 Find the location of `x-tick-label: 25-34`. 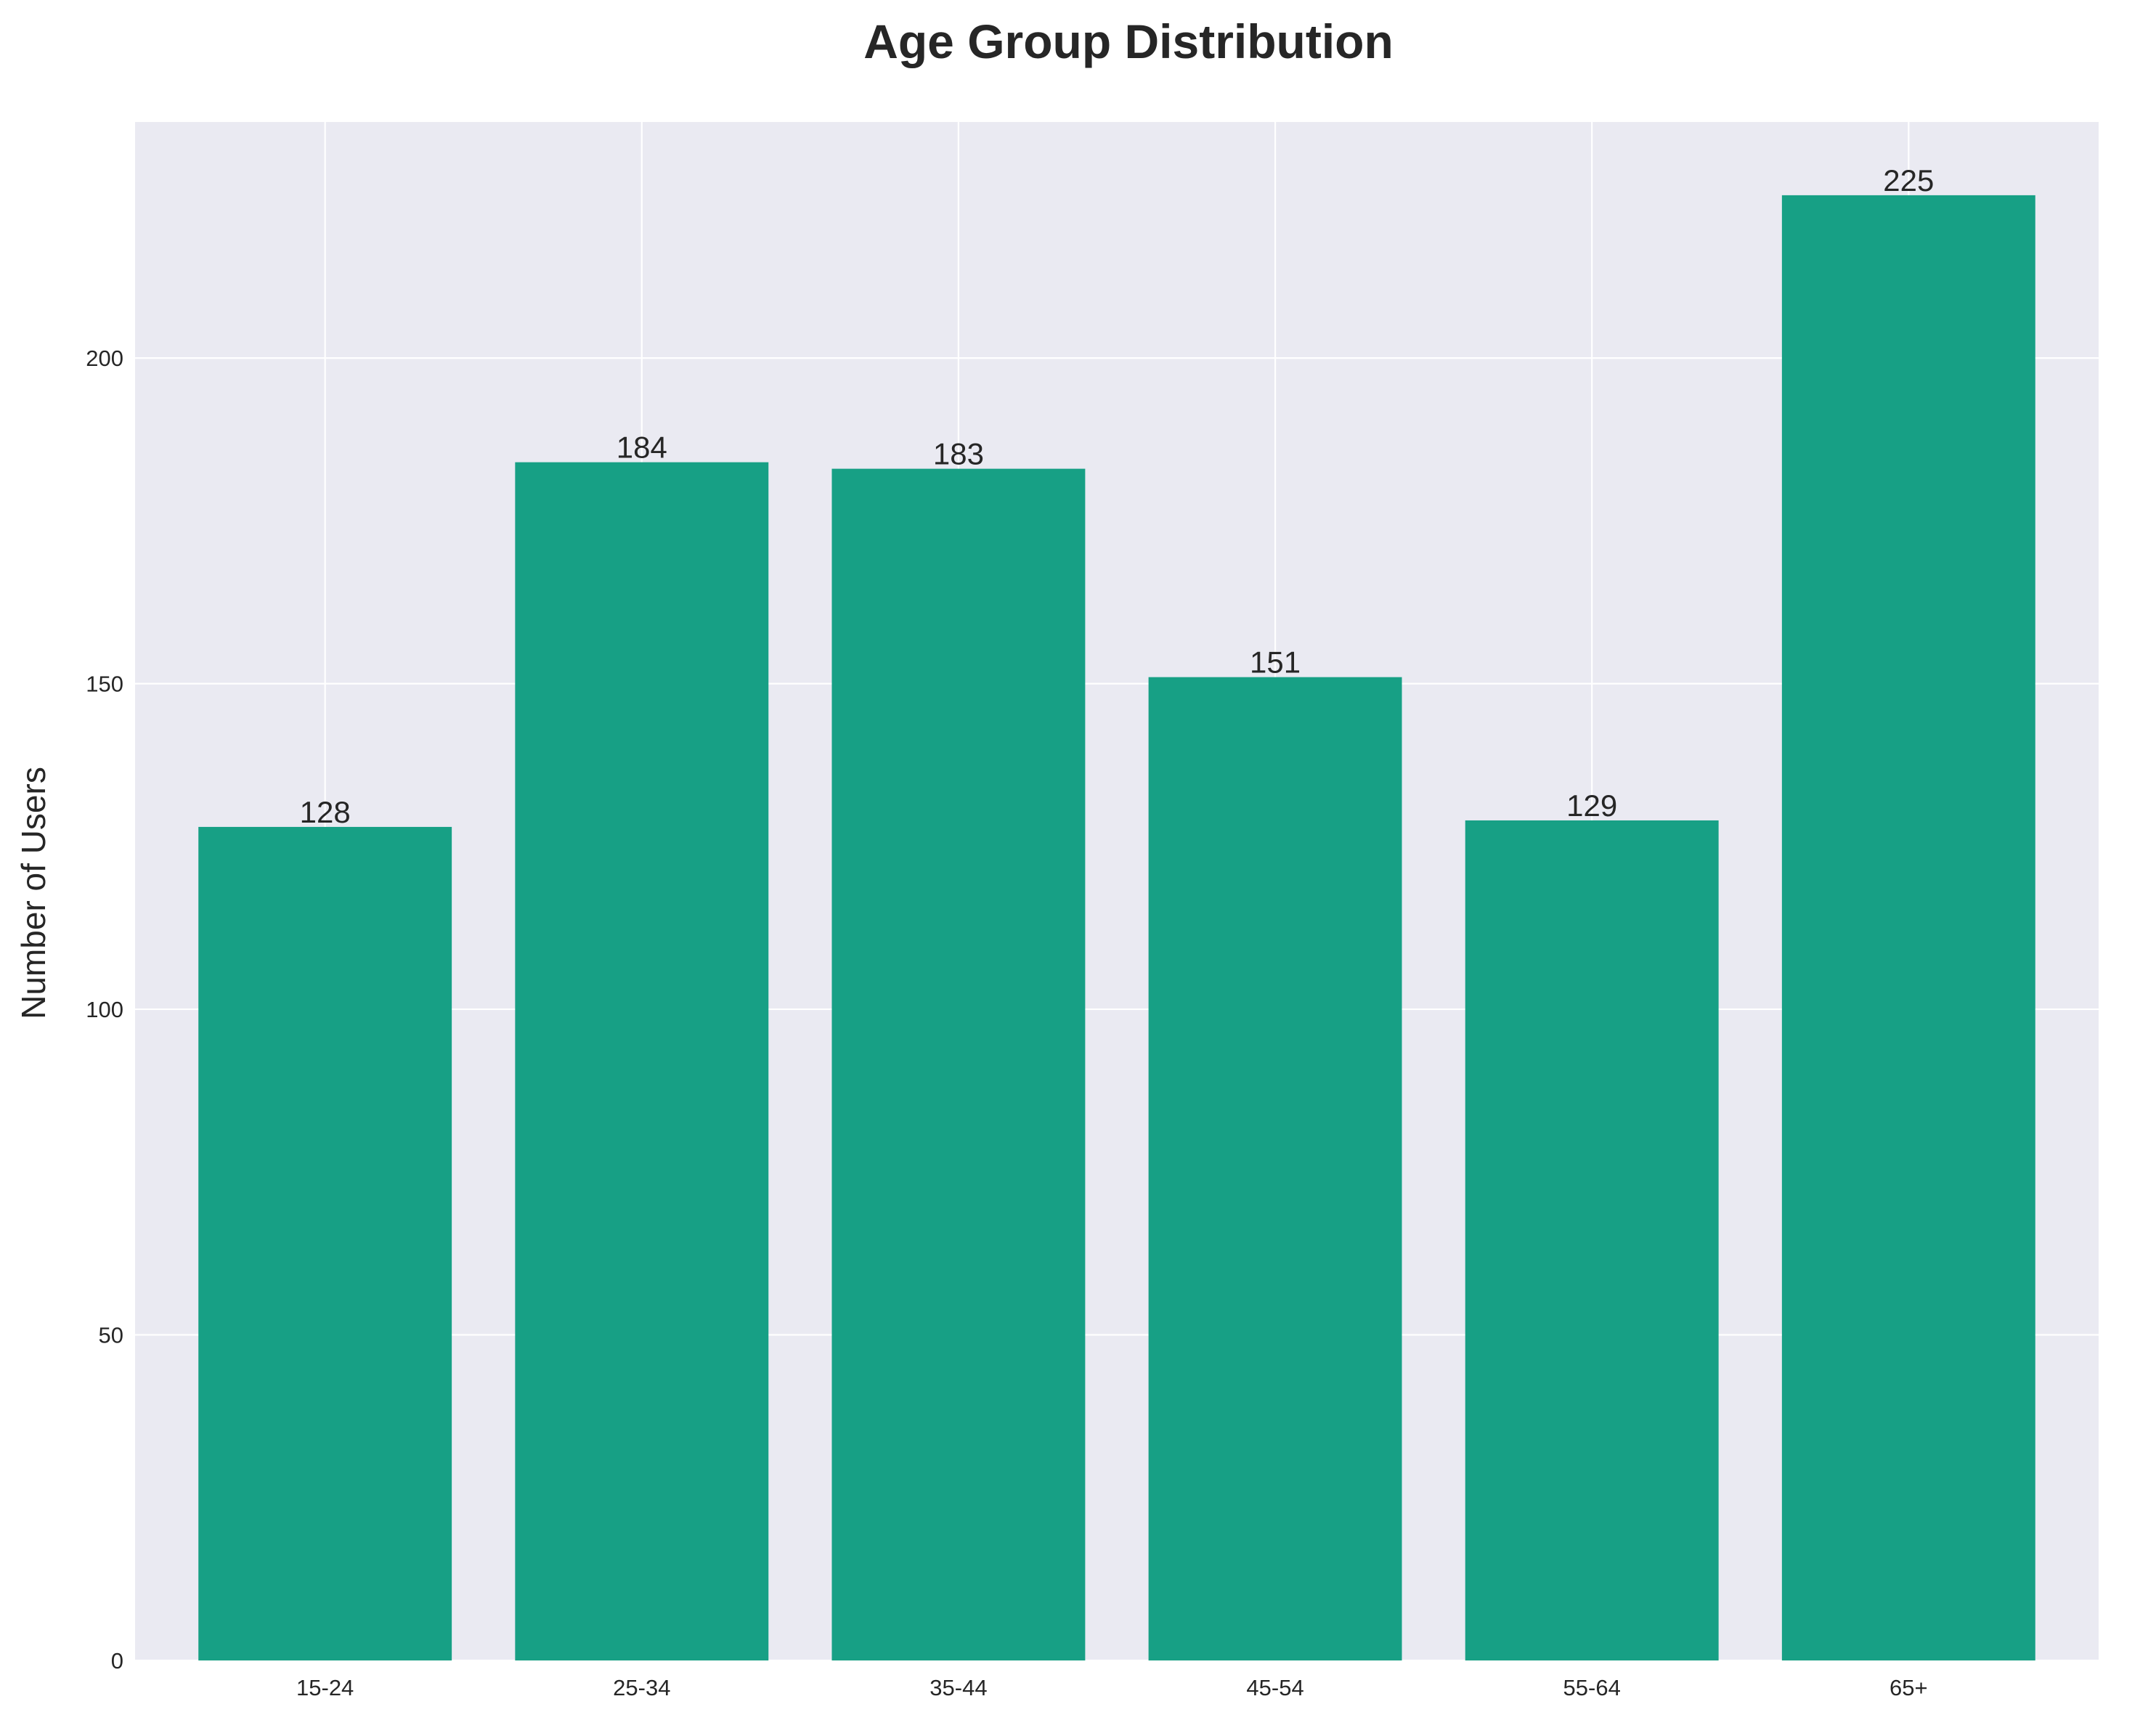

x-tick-label: 25-34 is located at coordinates (641, 1687).